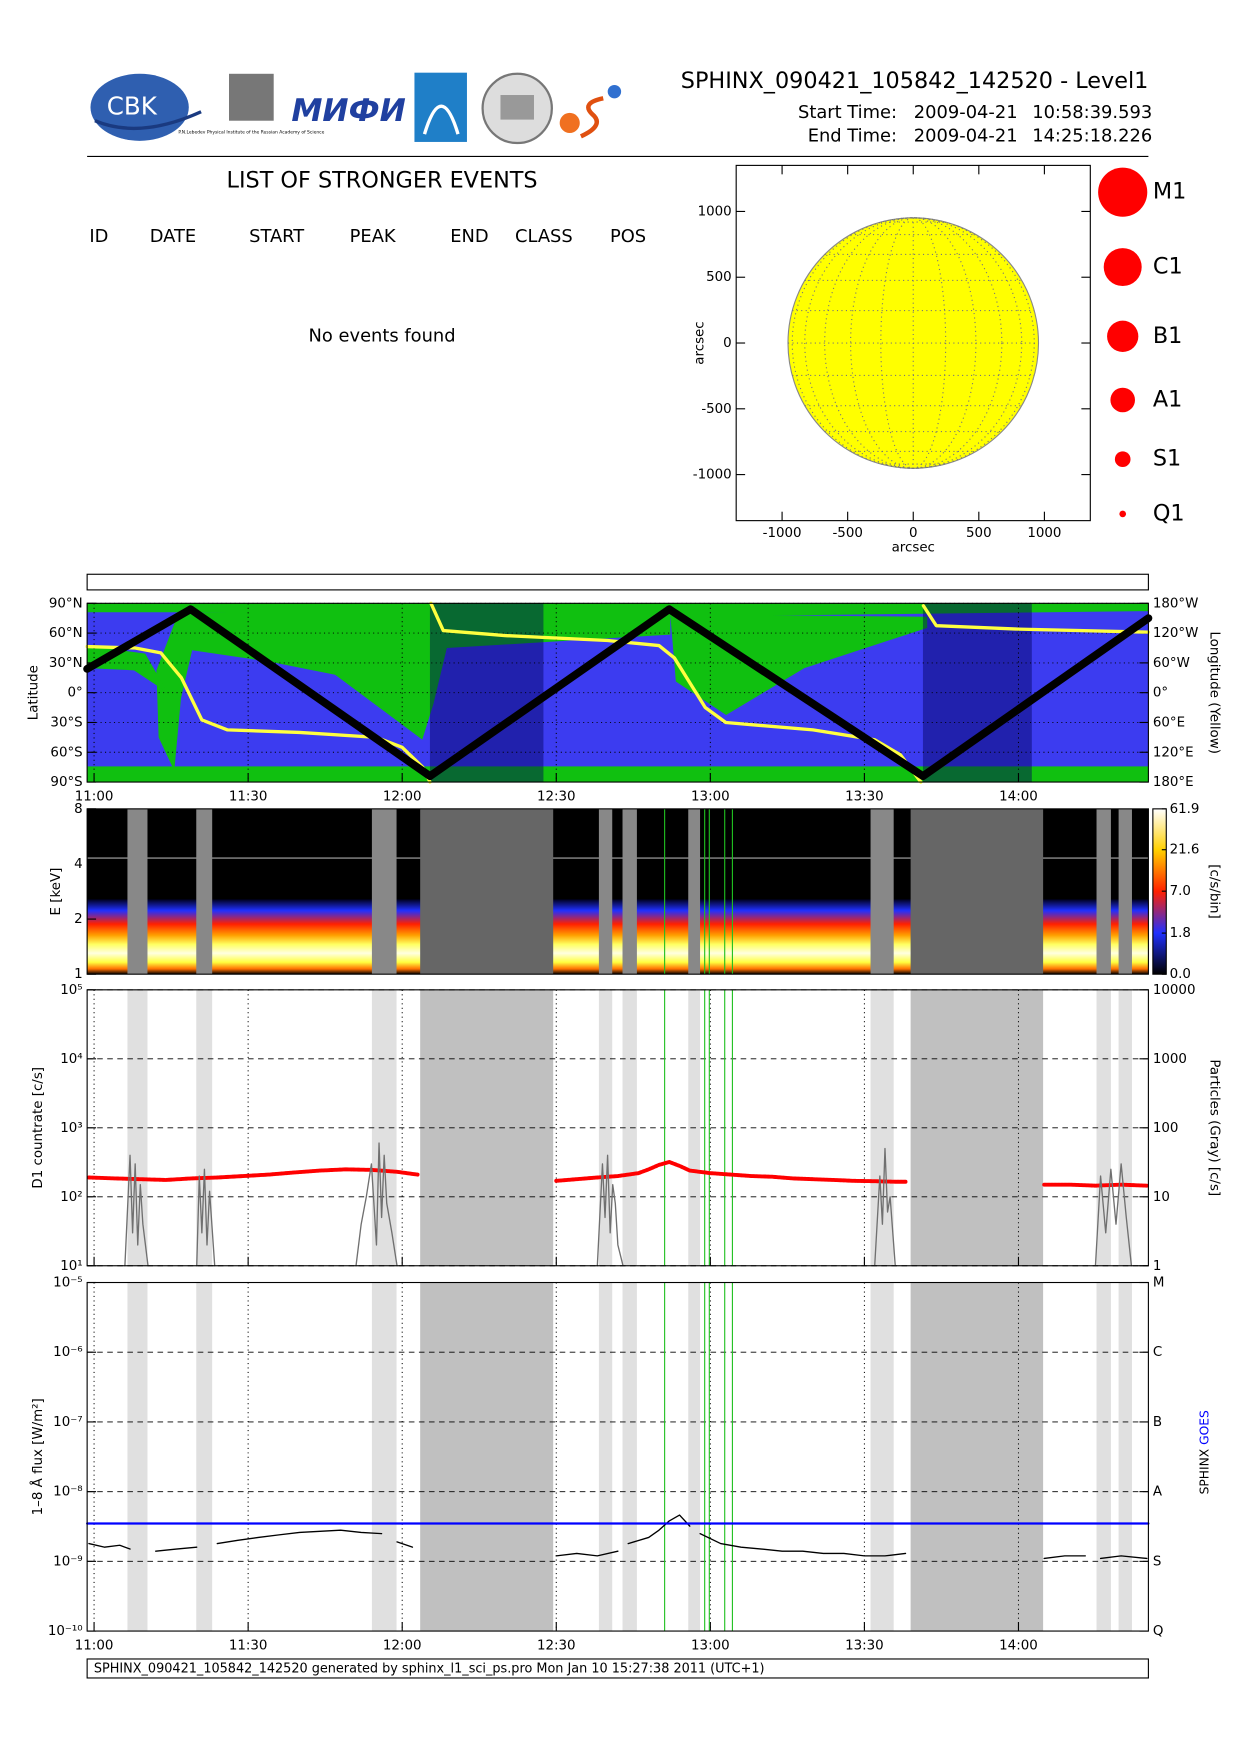  I want to click on report-title: SPHINX_090421_105842_142520 - Level1, so click(915, 81).